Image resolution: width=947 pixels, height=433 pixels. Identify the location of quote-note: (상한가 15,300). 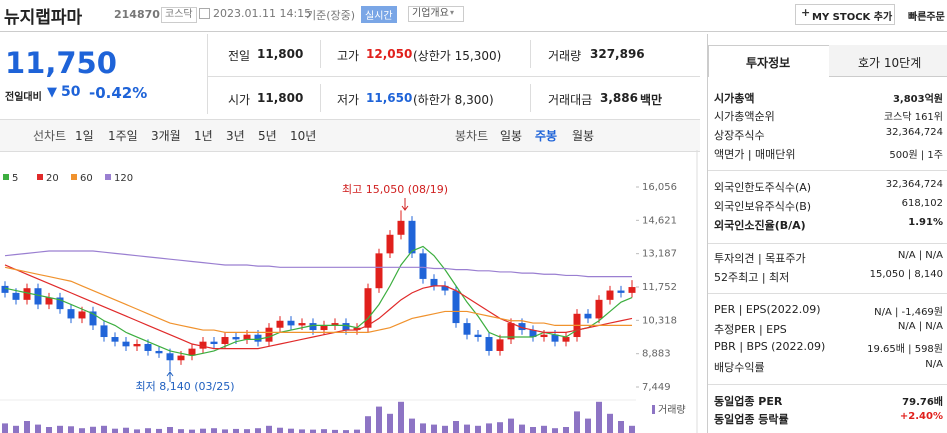
(457, 56).